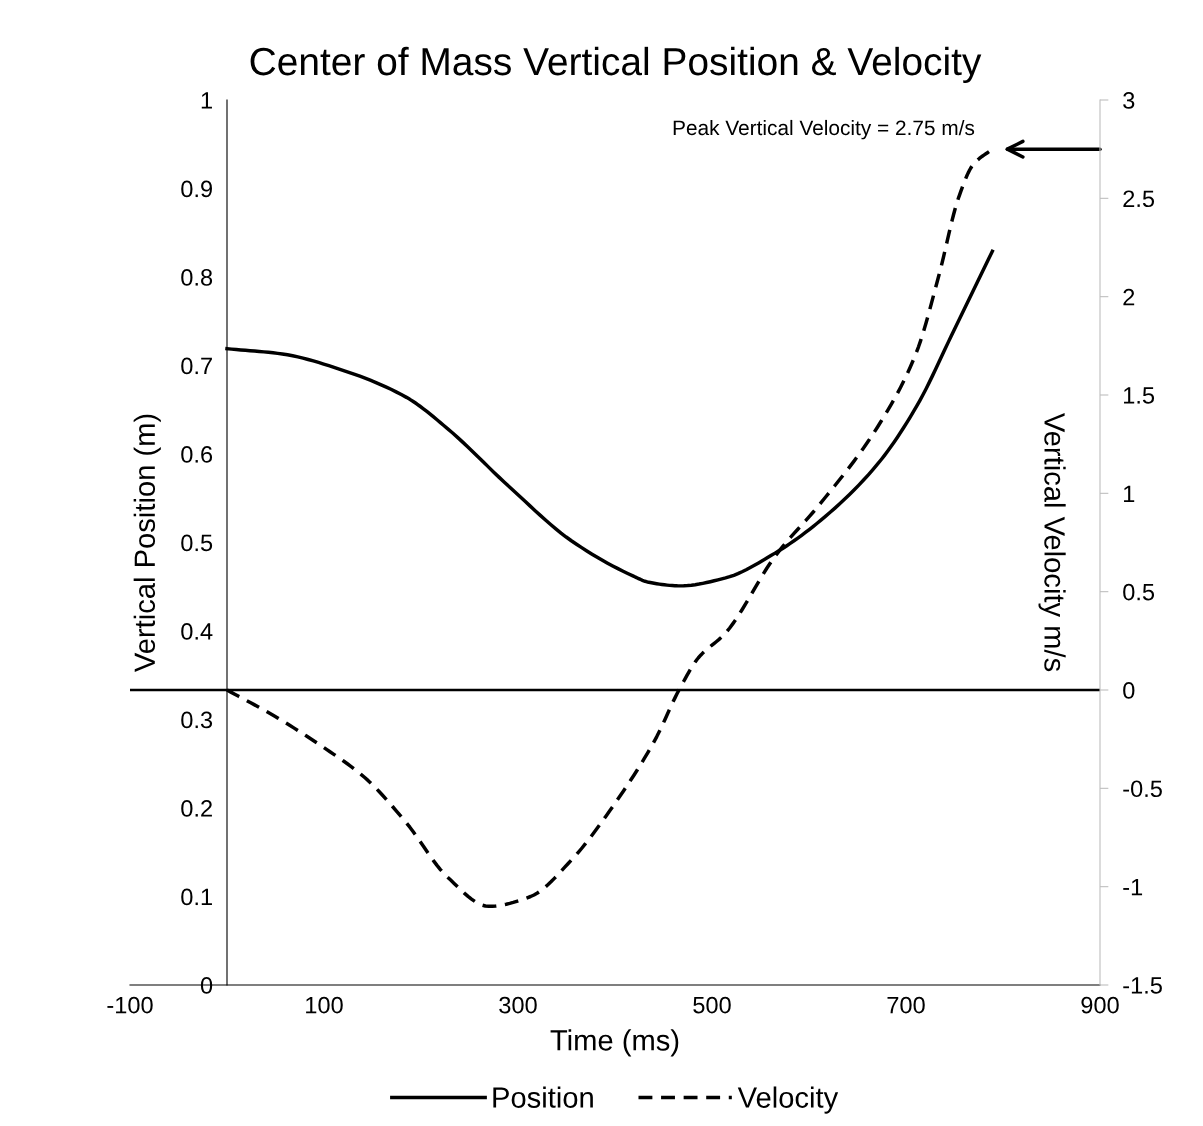 This screenshot has height=1126, width=1203. Describe the element at coordinates (147, 543) in the screenshot. I see `y-axis-title: Vertical Position (m)` at that location.